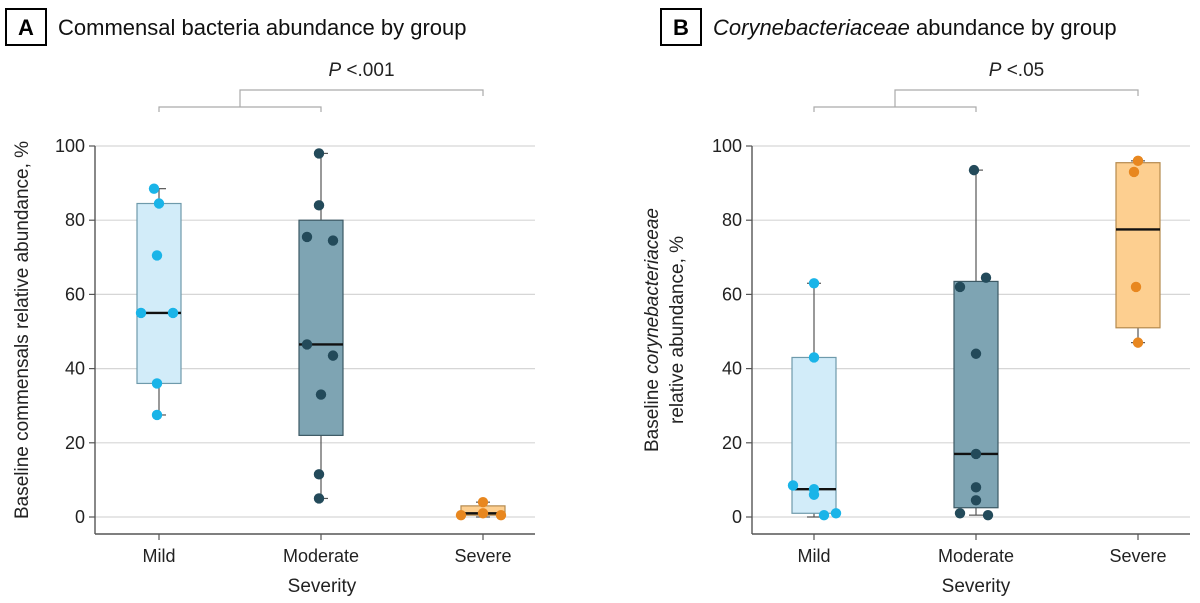 This screenshot has height=603, width=1200. Describe the element at coordinates (732, 220) in the screenshot. I see `panel-b-ytick-label: 80` at that location.